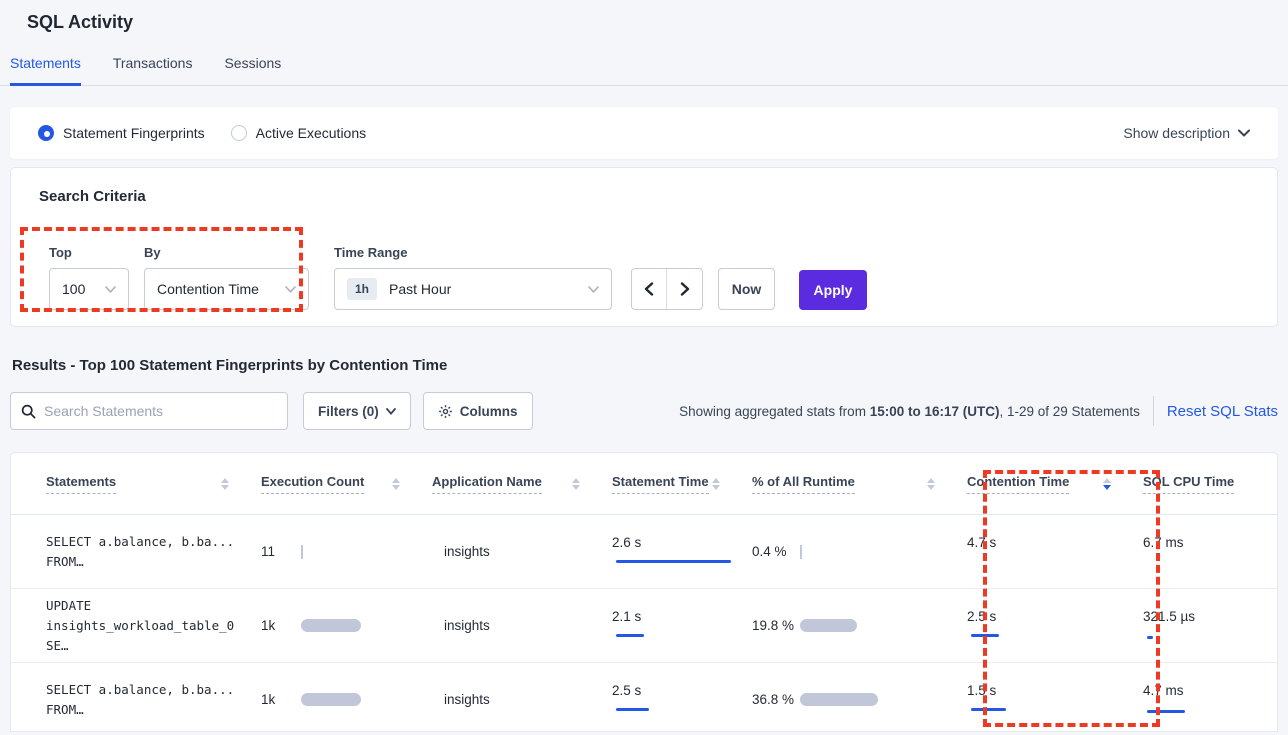 The width and height of the screenshot is (1288, 735). What do you see at coordinates (859, 484) in the screenshot?
I see `column-header-pct-runtime: % of All Runtime` at bounding box center [859, 484].